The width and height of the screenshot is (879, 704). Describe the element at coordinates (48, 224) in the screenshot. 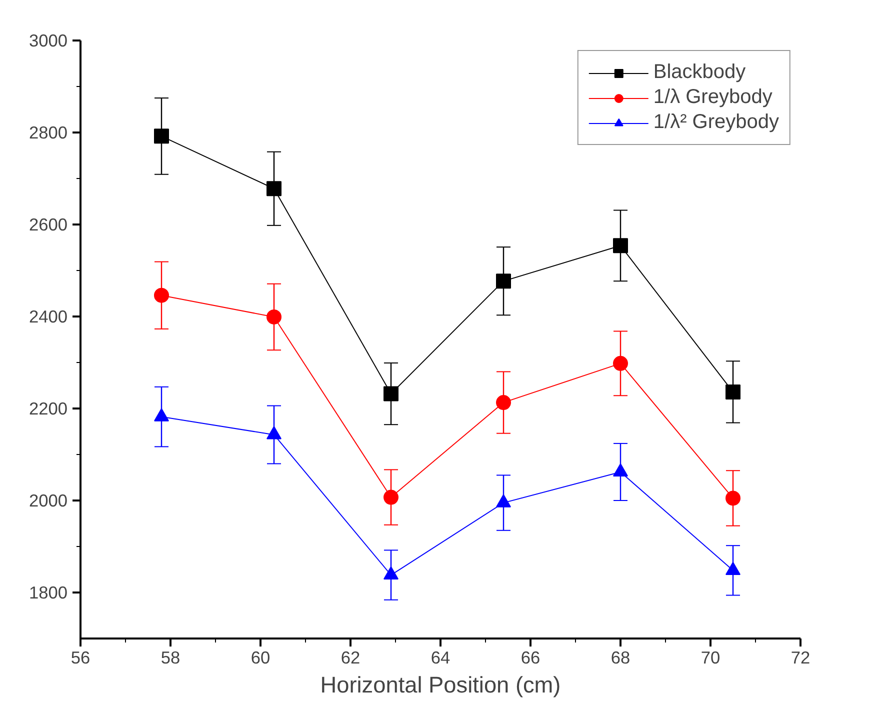

I see `y-tick-label: 2600` at that location.